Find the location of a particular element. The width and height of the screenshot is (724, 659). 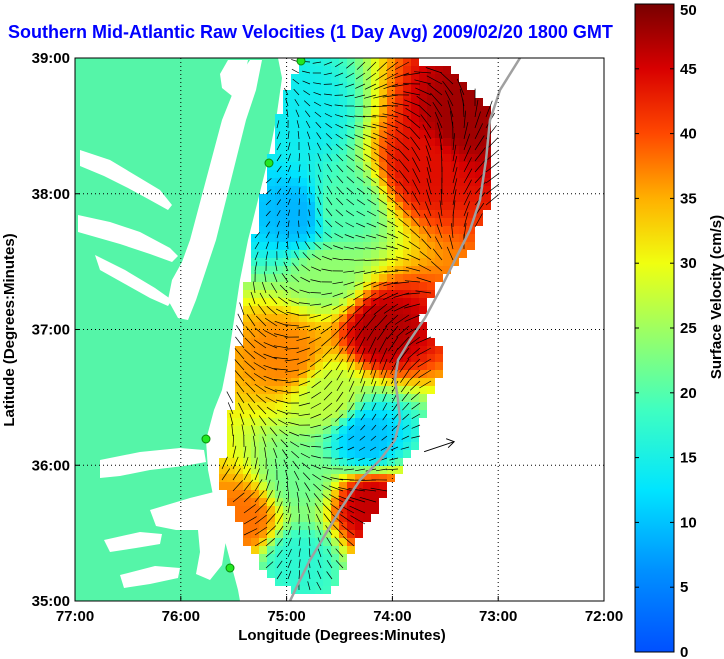

x-axis: 77:00 76:00 75:00 74:00 73:00 72:00 is located at coordinates (339, 610).